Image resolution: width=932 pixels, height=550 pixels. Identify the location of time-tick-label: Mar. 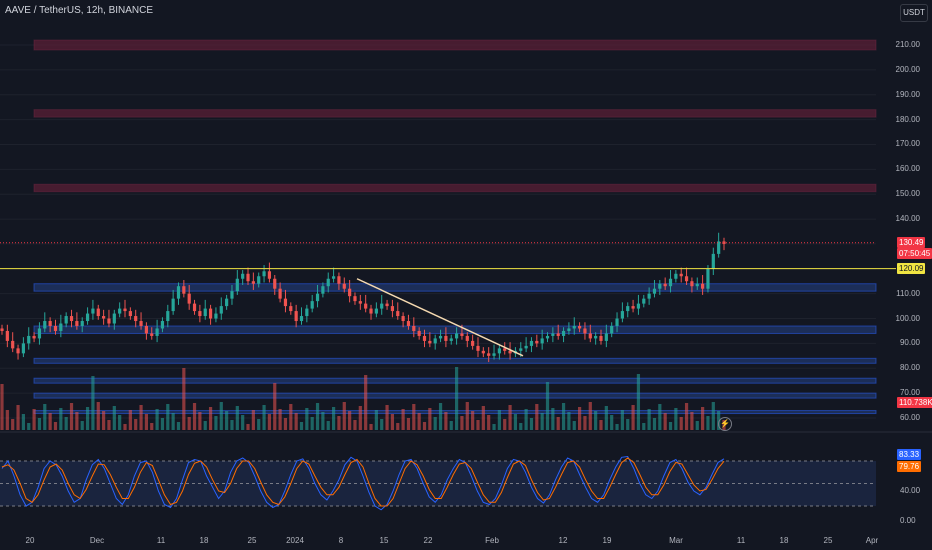
(676, 540).